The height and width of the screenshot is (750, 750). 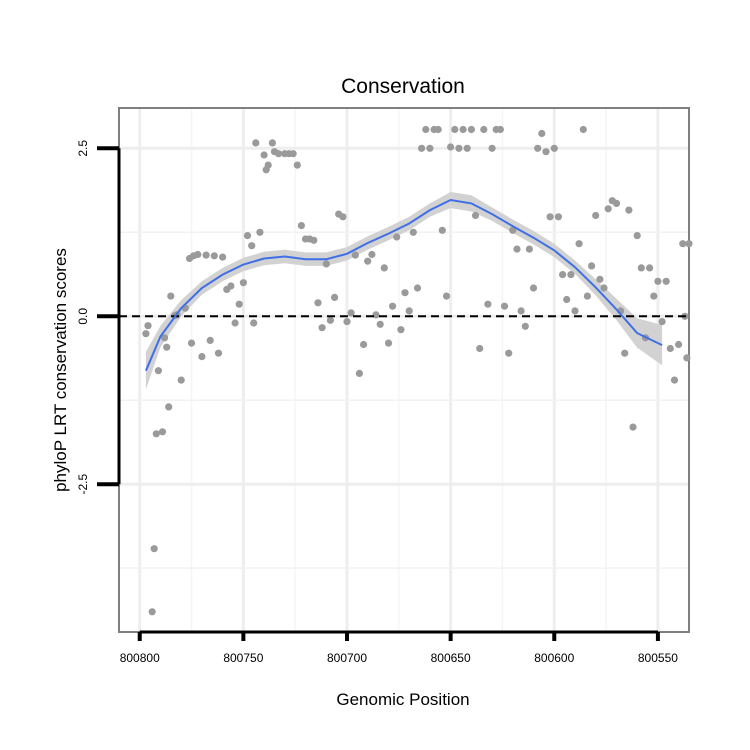 What do you see at coordinates (83, 148) in the screenshot?
I see `y-tick-label: 2.5` at bounding box center [83, 148].